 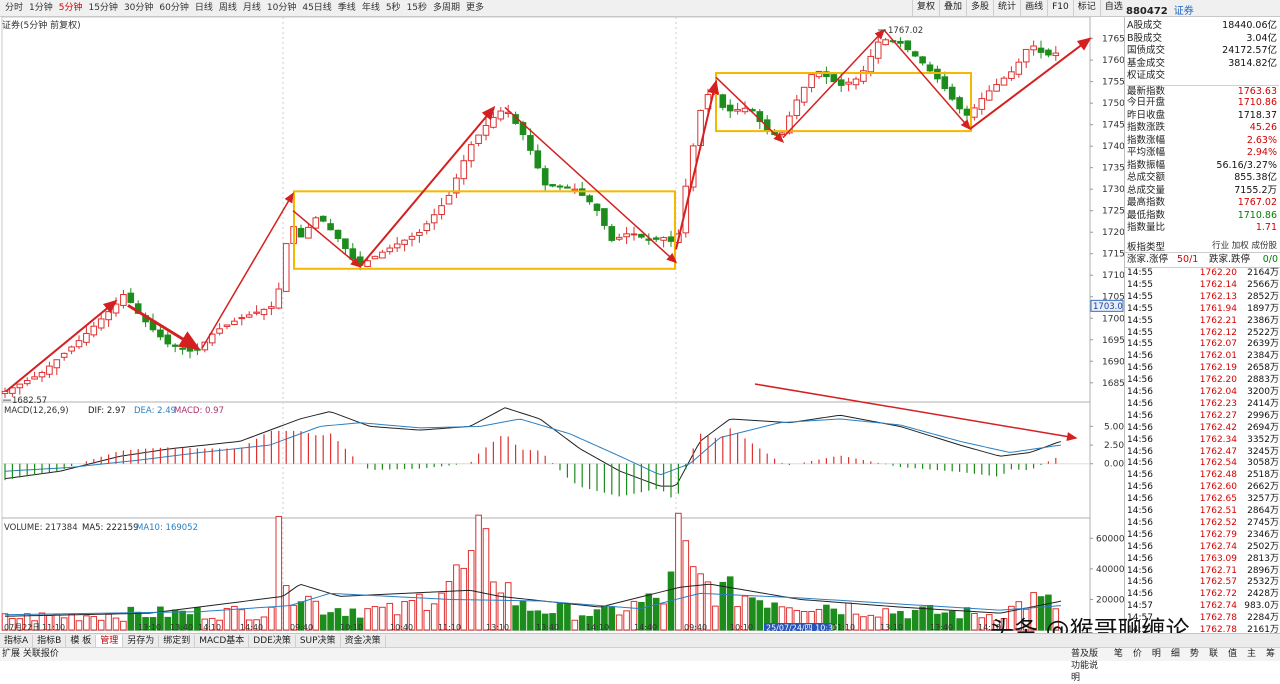 What do you see at coordinates (952, 8) in the screenshot?
I see `tool-button: 叠加` at bounding box center [952, 8].